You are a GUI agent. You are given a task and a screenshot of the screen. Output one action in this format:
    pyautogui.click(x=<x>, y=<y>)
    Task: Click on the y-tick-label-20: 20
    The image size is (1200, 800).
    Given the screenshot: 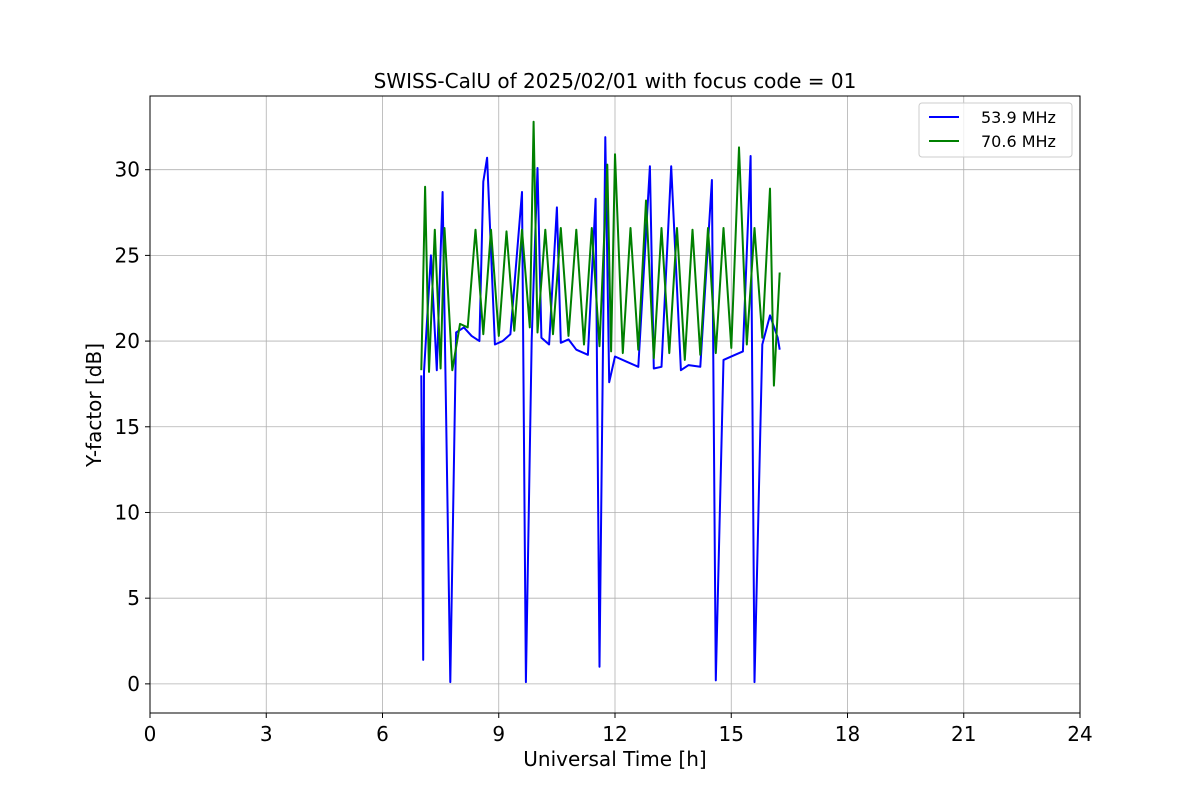 What is the action you would take?
    pyautogui.click(x=127, y=341)
    